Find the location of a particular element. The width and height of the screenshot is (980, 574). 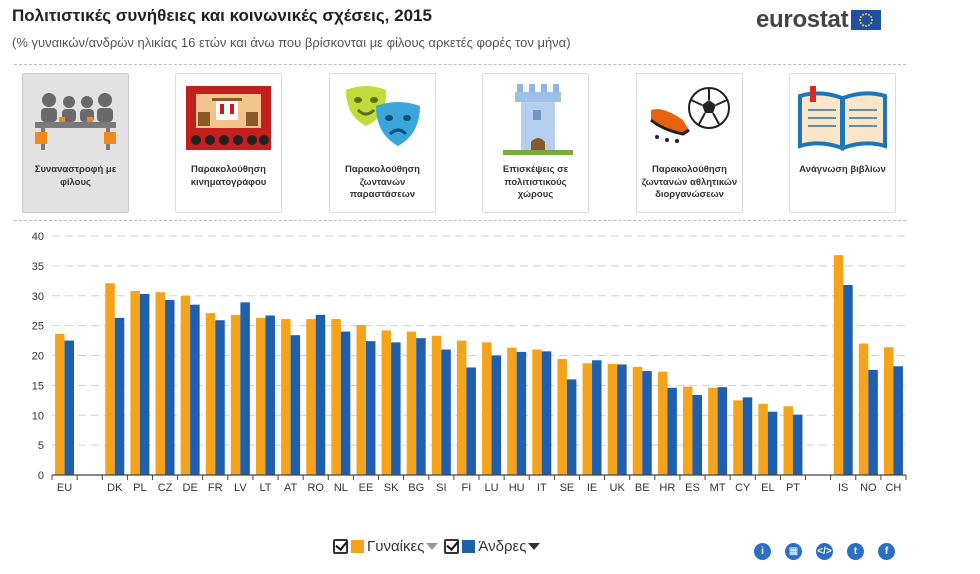

category-label: Επισκέψεις σε πολιτιστικούς χώρους is located at coordinates (535, 182).